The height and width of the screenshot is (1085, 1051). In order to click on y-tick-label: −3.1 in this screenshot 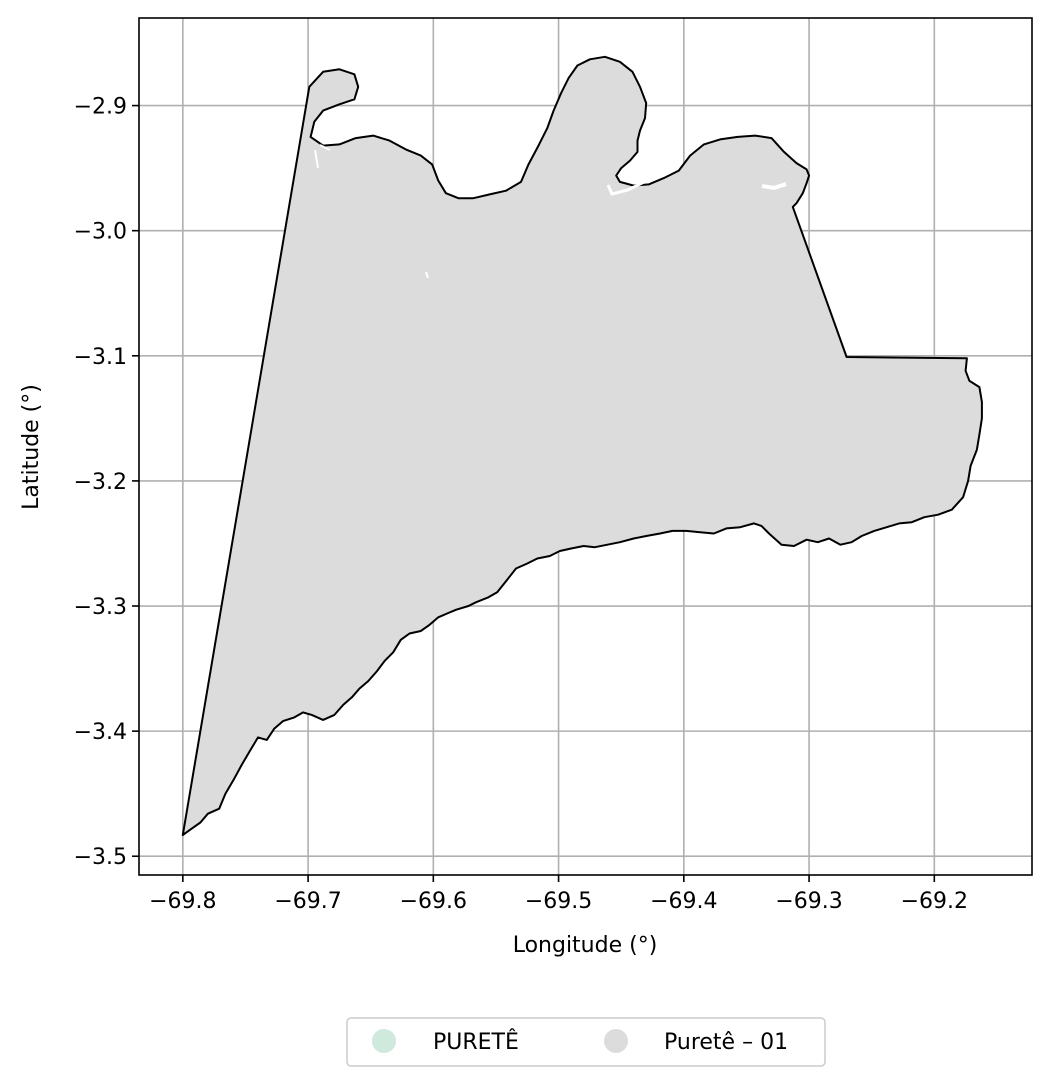, I will do `click(100, 357)`.